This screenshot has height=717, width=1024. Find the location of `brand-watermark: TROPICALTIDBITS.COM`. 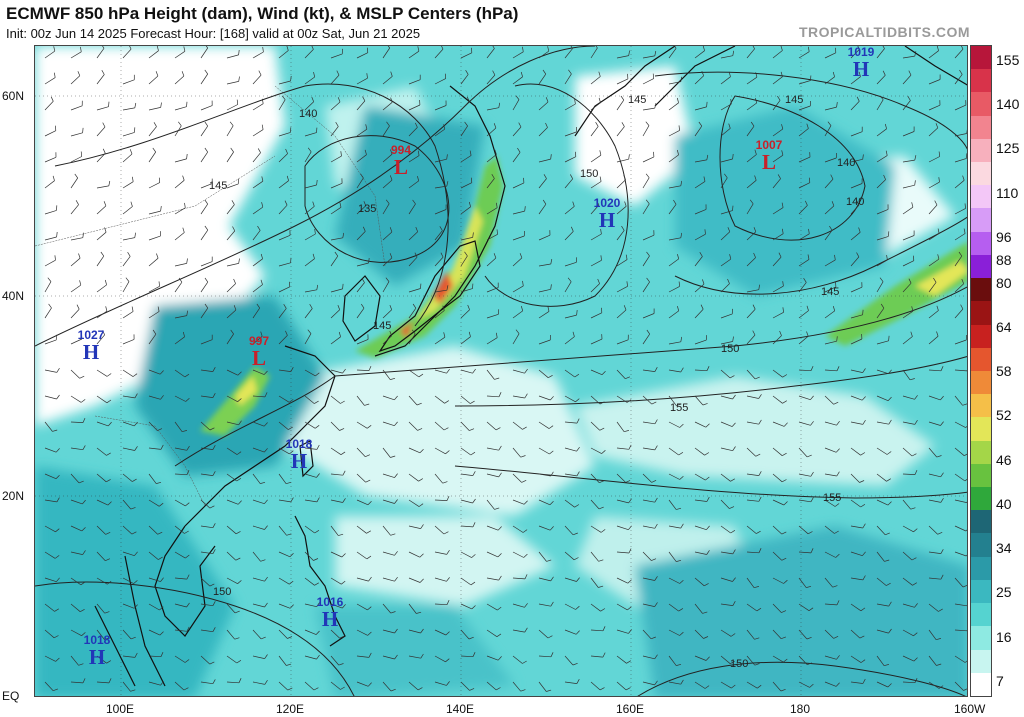

brand-watermark: TROPICALTIDBITS.COM is located at coordinates (884, 32).